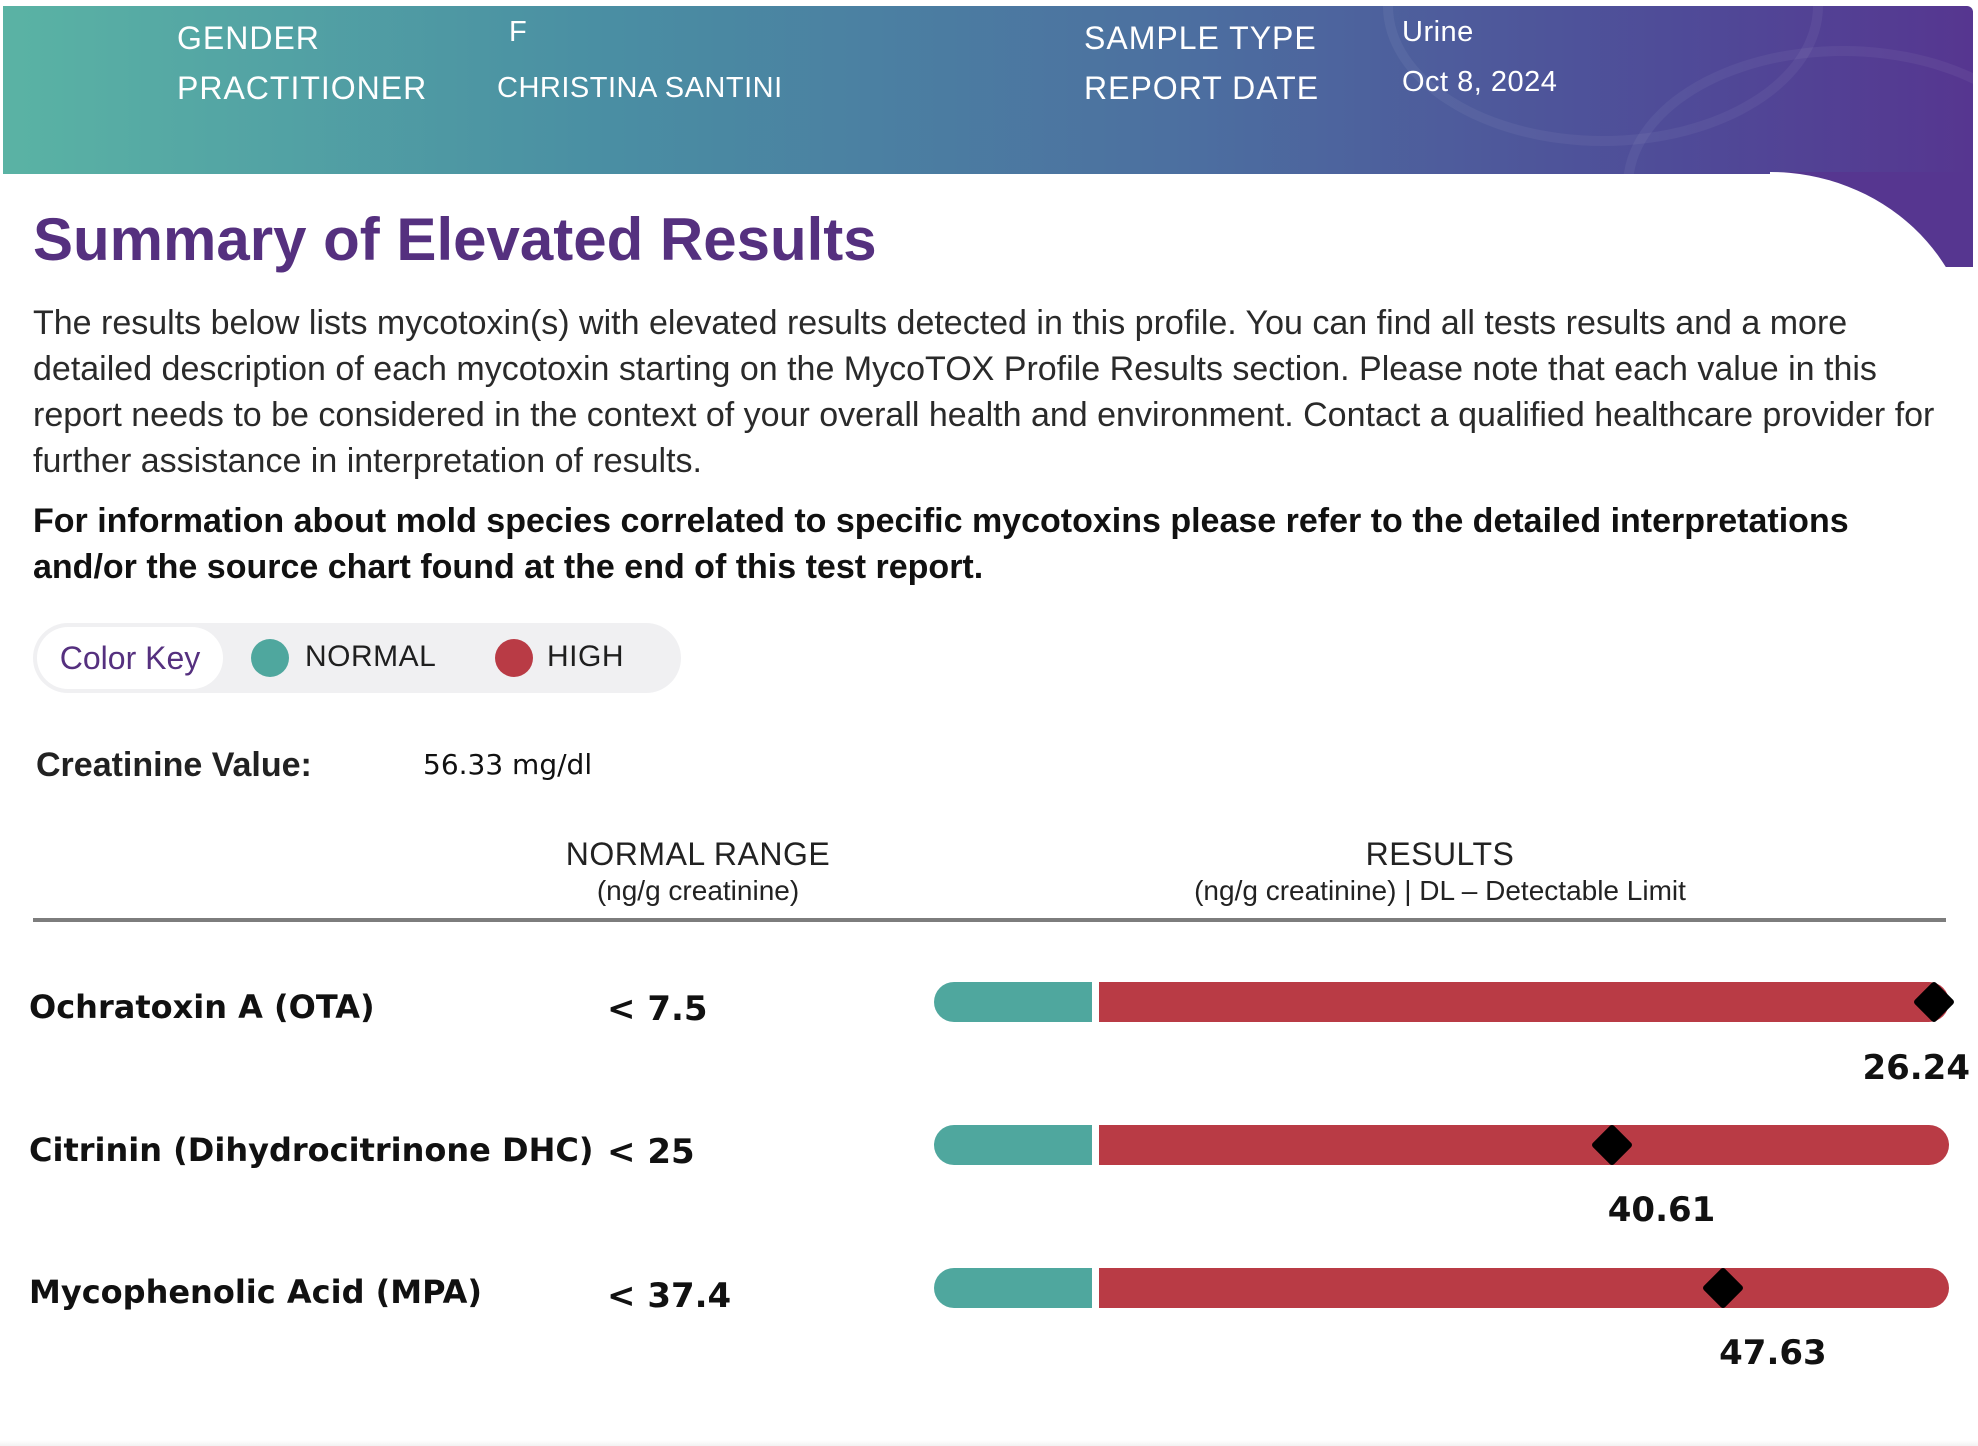  I want to click on creatinine-label: Creatinine Value:, so click(174, 765).